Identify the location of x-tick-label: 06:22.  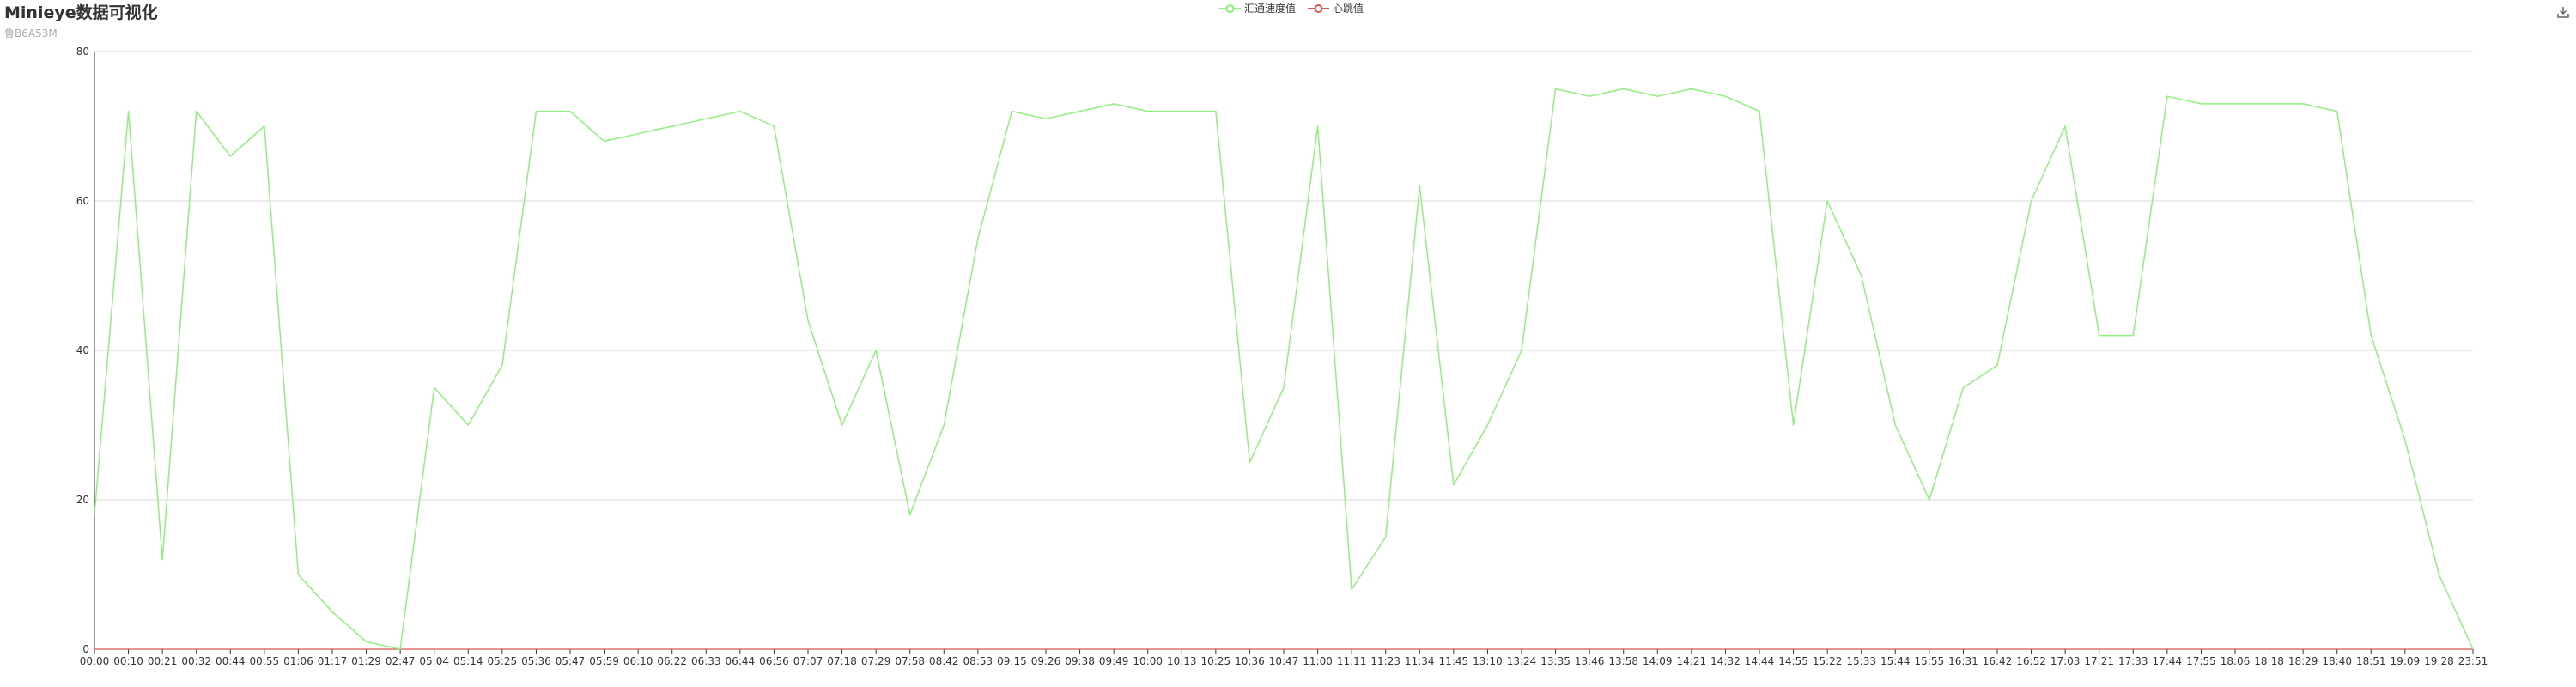
(672, 661).